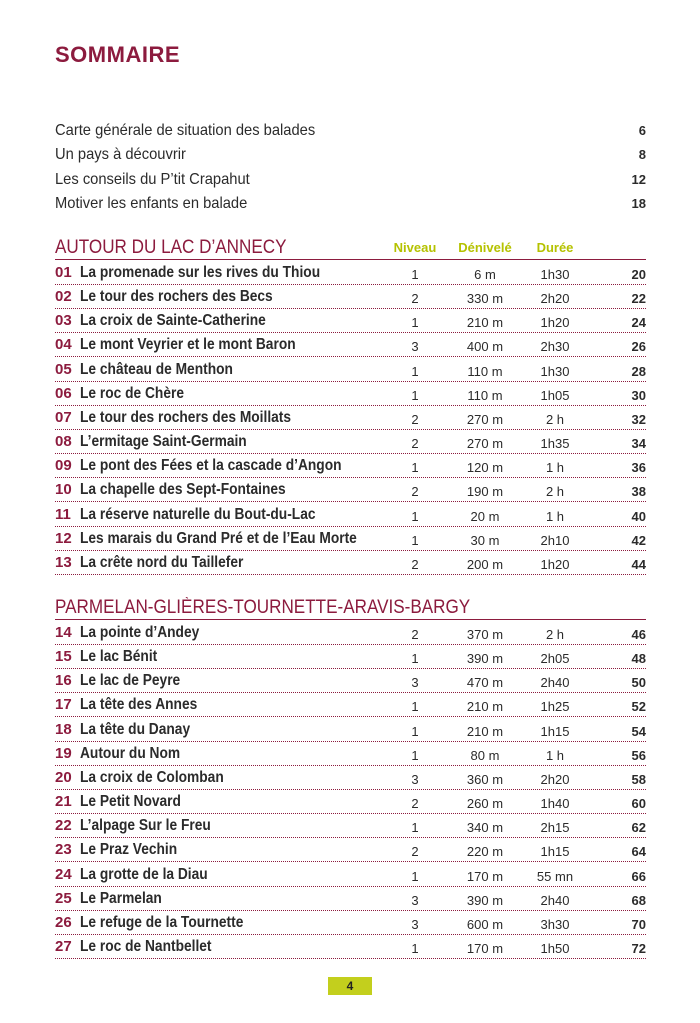 The width and height of the screenshot is (700, 1023). Describe the element at coordinates (638, 949) in the screenshot. I see `walk-page: 72` at that location.